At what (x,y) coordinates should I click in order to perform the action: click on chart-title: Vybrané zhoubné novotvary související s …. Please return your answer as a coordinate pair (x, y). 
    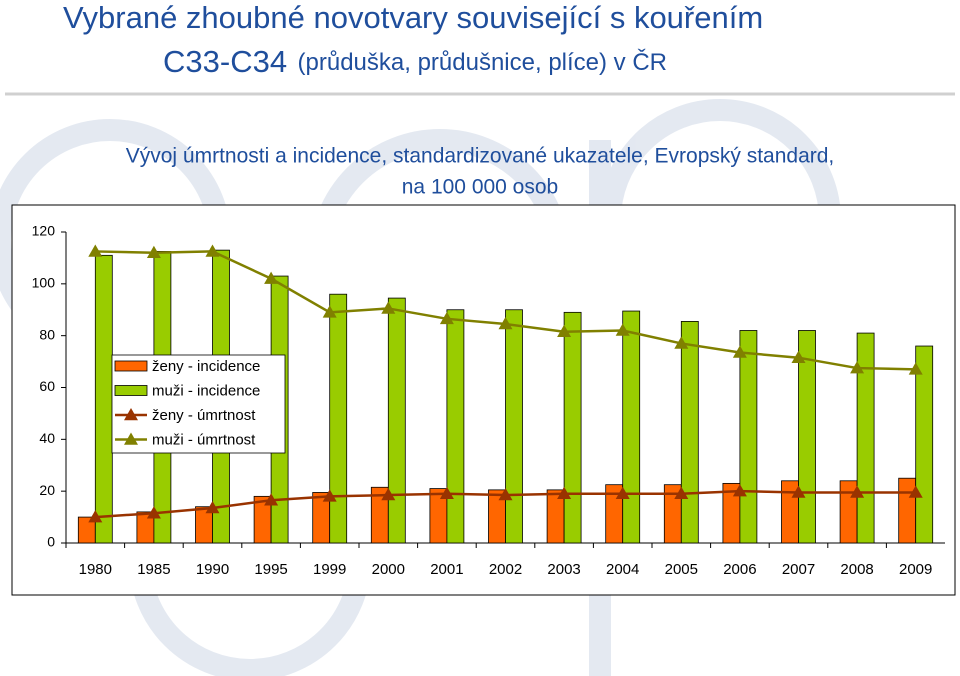
    Looking at the image, I should click on (413, 17).